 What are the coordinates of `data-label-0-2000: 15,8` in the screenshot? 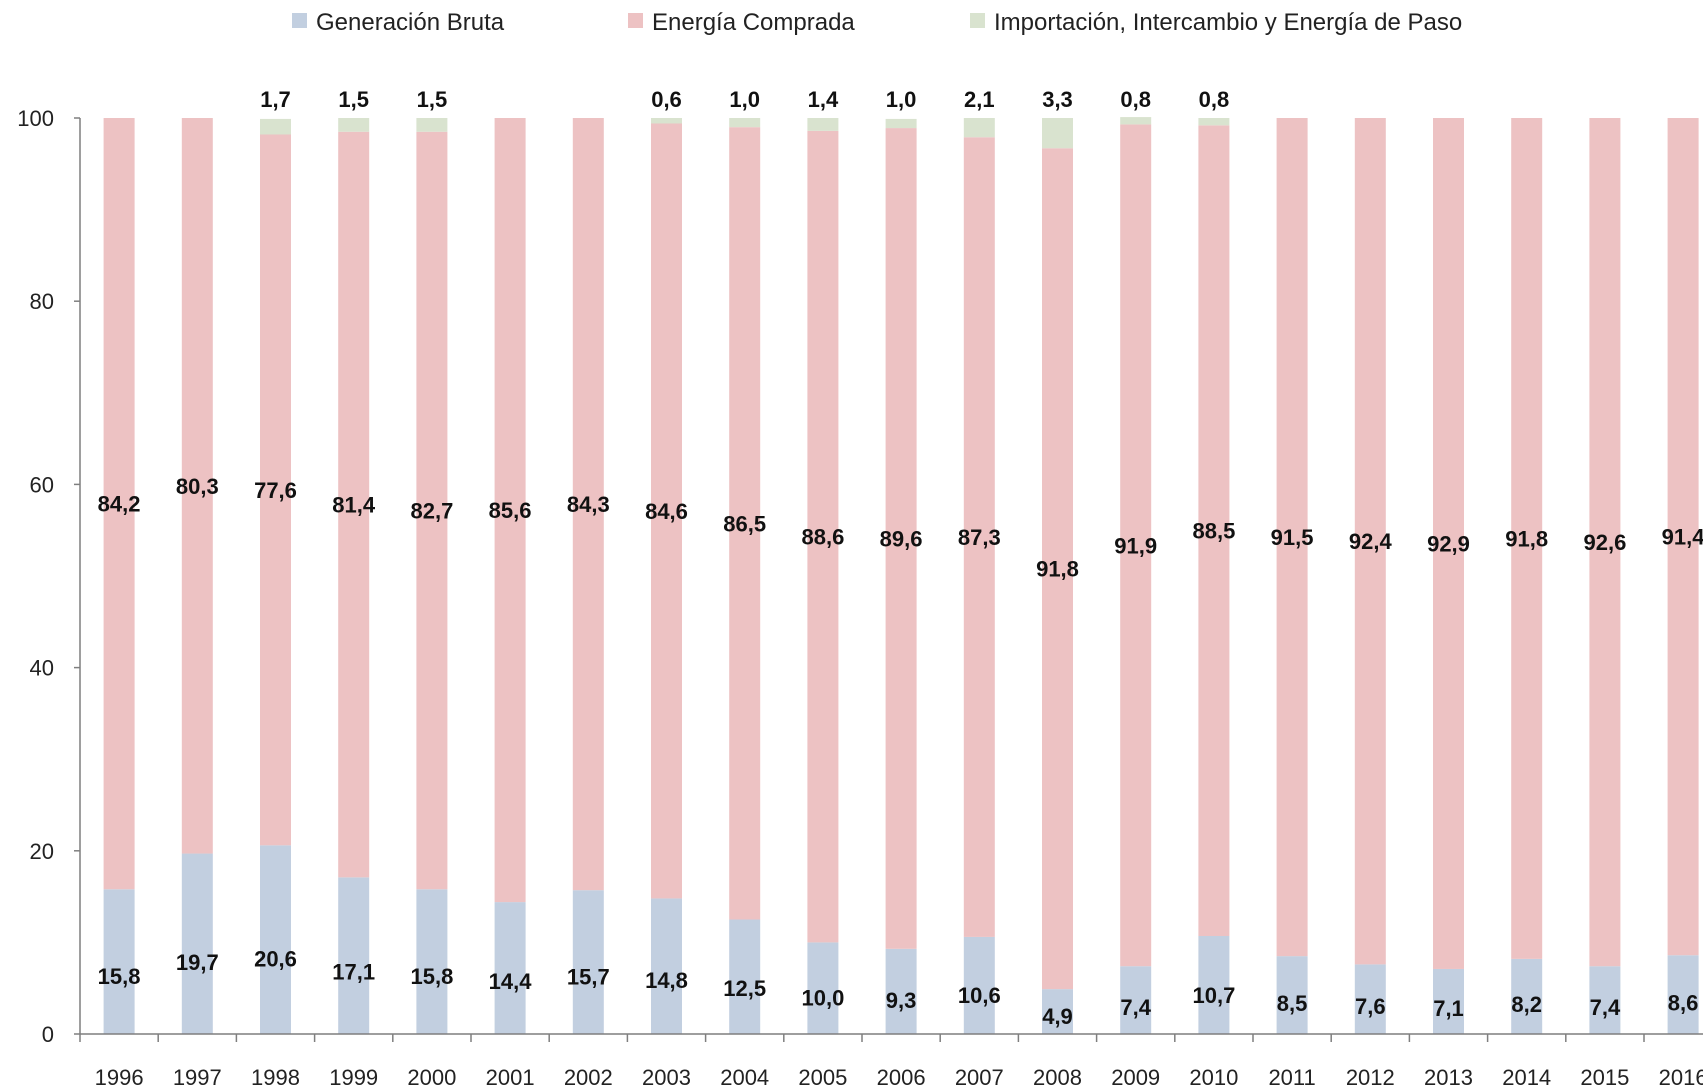 It's located at (431, 976).